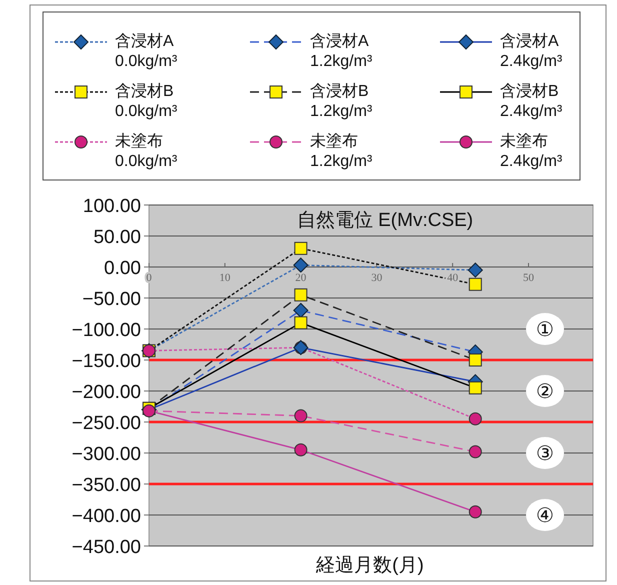  I want to click on y-tick-label: 0.00, so click(122, 268).